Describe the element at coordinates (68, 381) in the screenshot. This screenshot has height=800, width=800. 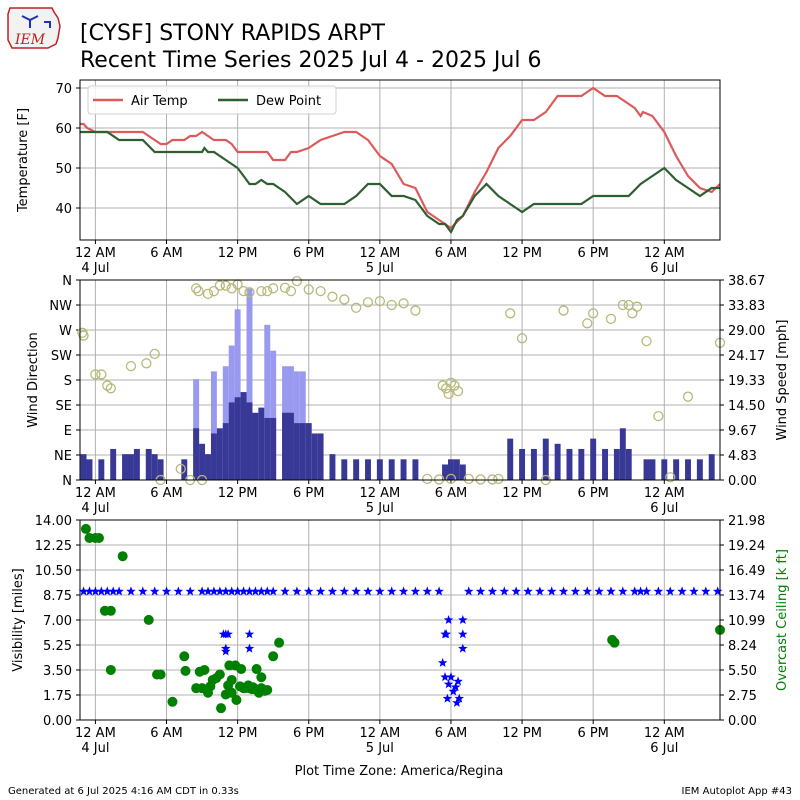
I see `direction-tick-label: S` at that location.